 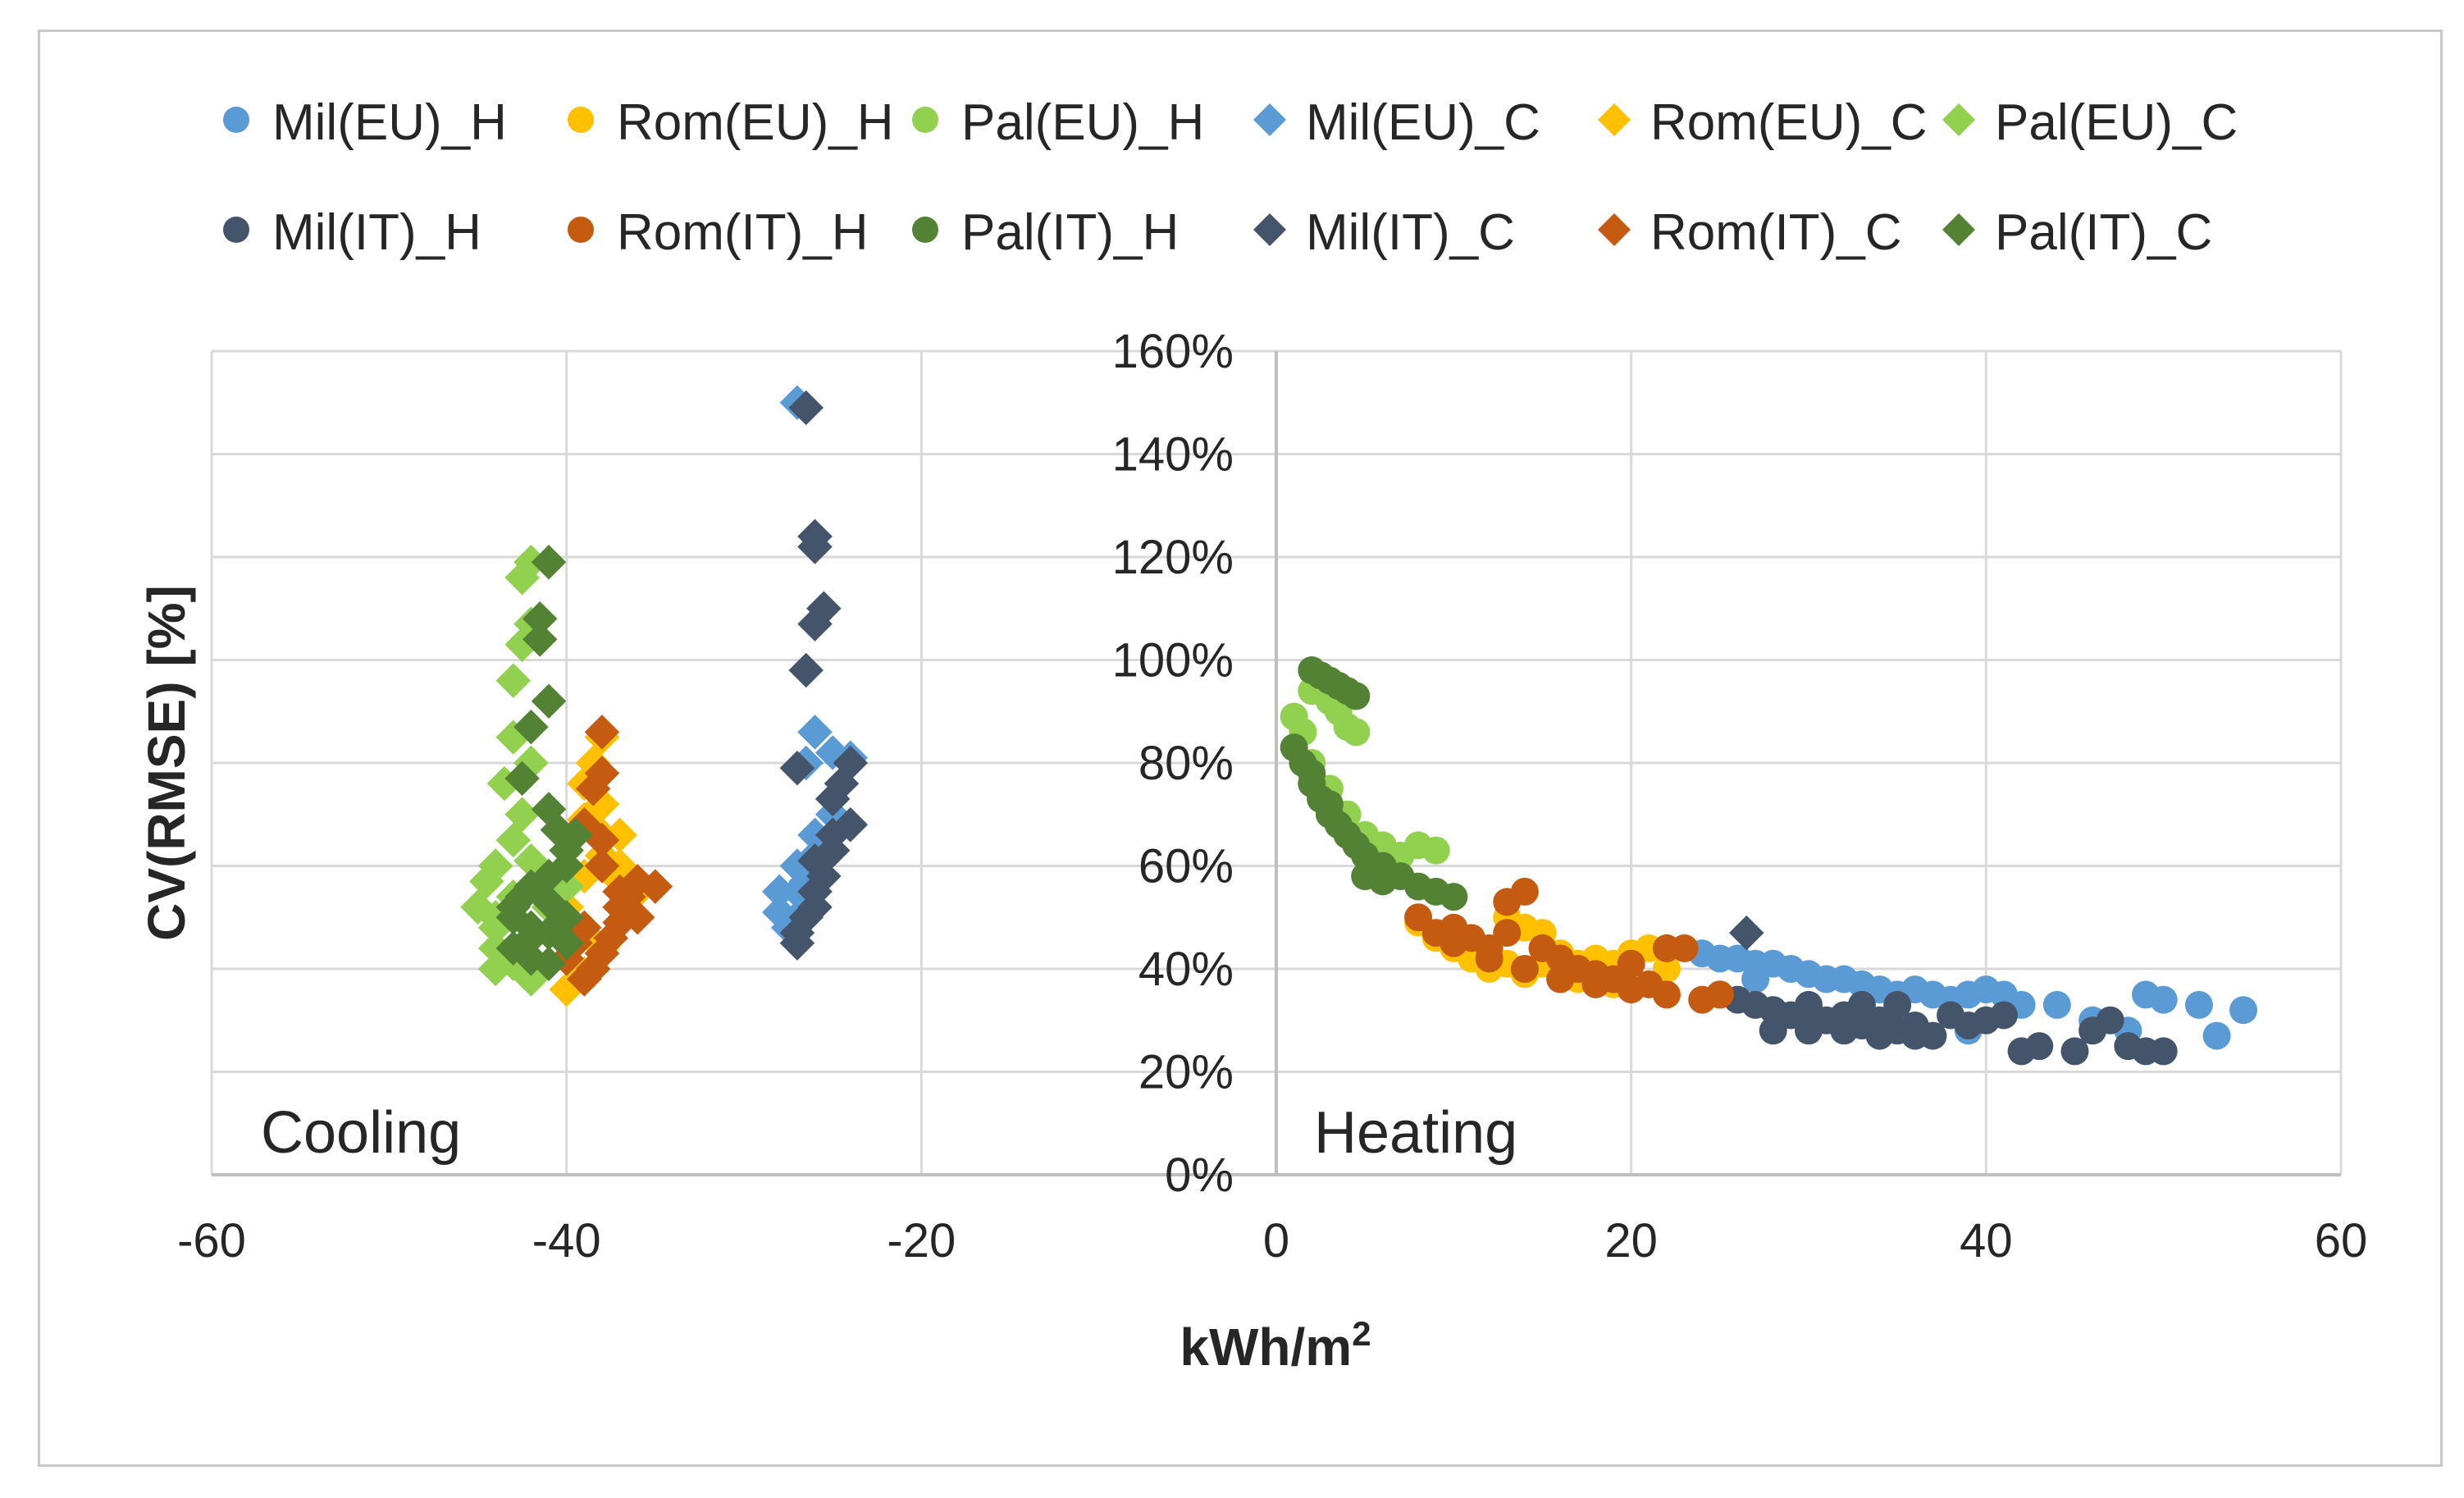 What do you see at coordinates (1186, 1072) in the screenshot?
I see `y-tick-label: 20%` at bounding box center [1186, 1072].